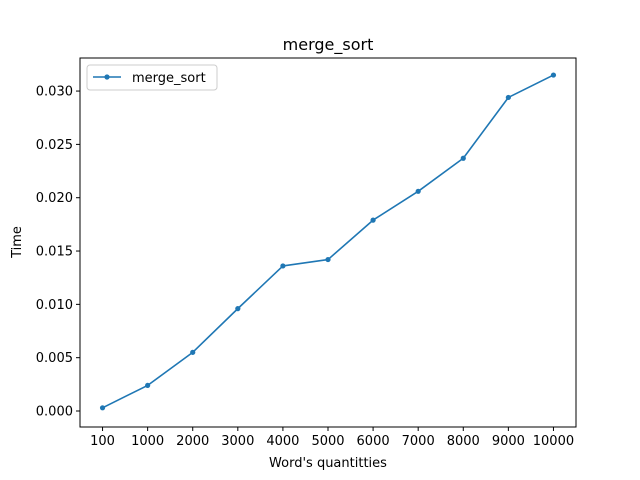 The height and width of the screenshot is (480, 640). Describe the element at coordinates (54, 145) in the screenshot. I see `y-tick-label: 0.025` at that location.